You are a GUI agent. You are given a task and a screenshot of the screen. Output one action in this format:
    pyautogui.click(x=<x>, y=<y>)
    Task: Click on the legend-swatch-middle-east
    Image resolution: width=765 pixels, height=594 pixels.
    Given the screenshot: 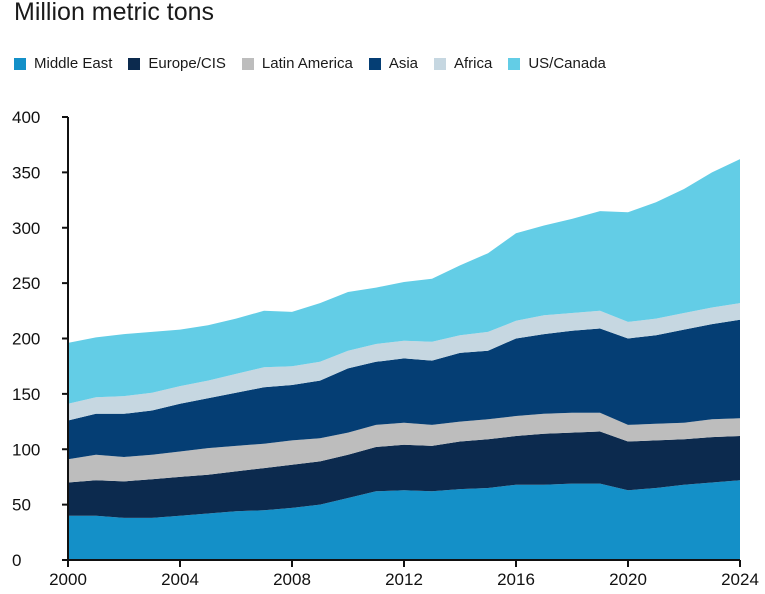 What is the action you would take?
    pyautogui.click(x=20, y=63)
    